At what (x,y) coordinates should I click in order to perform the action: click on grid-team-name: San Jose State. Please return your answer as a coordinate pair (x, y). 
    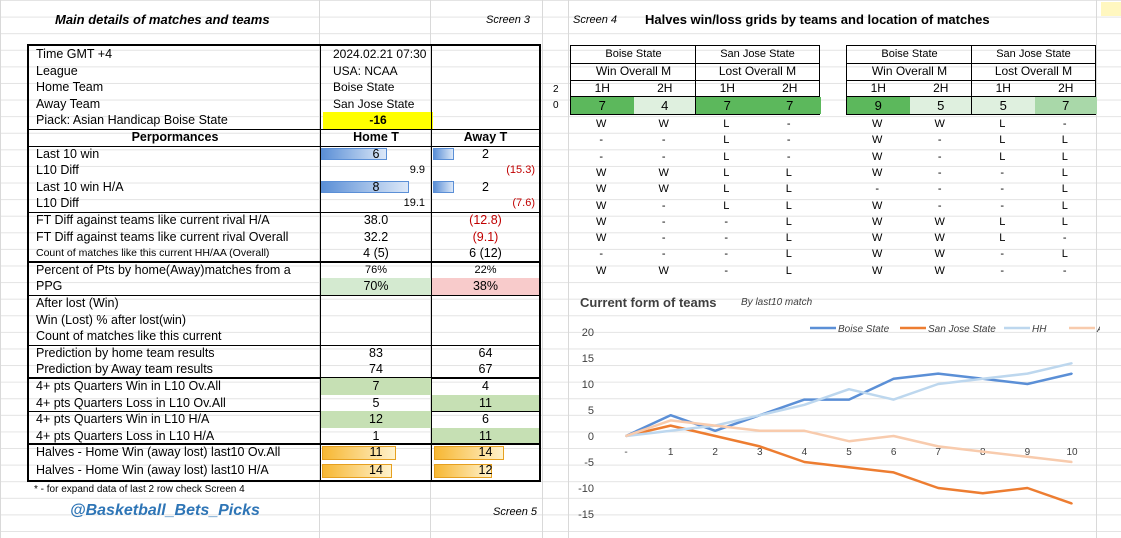
    Looking at the image, I should click on (757, 54).